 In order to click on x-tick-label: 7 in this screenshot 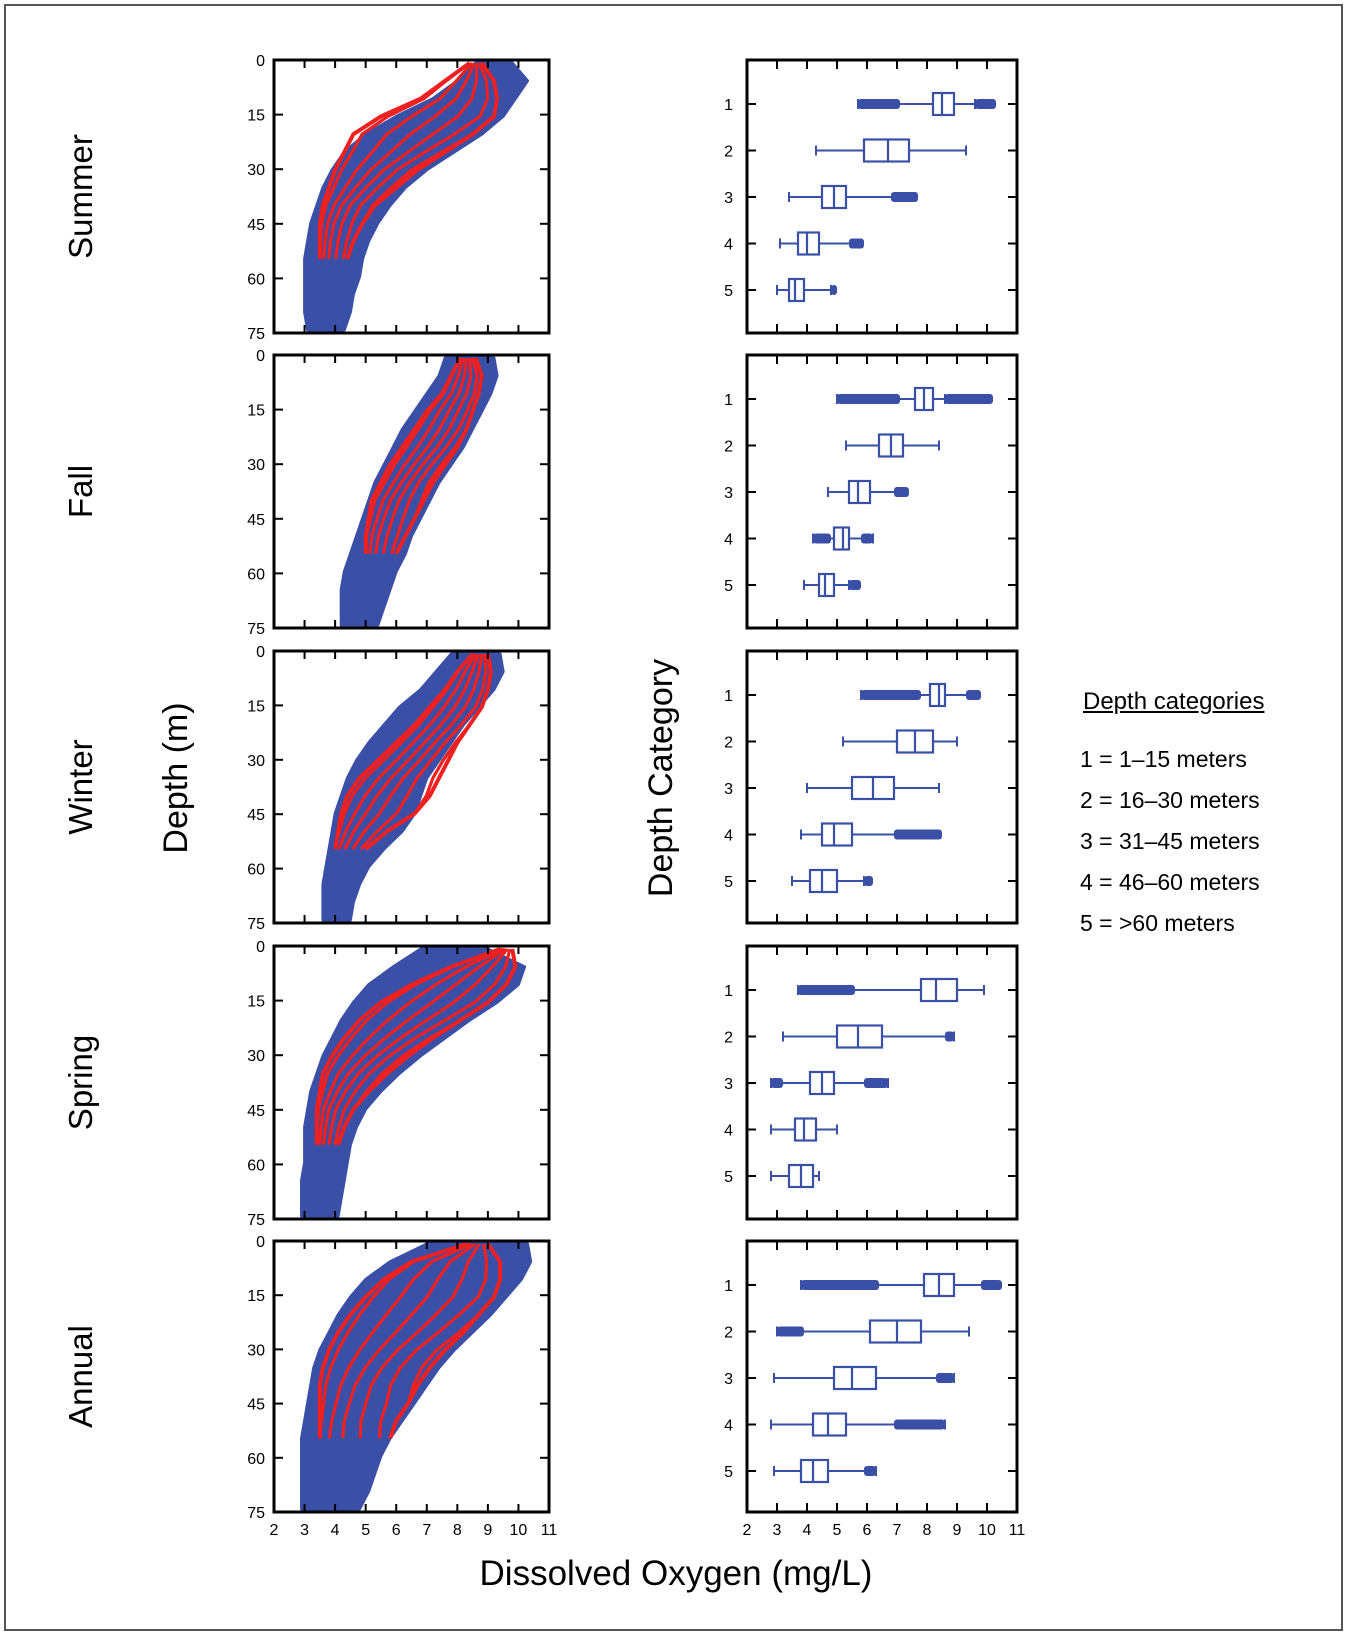, I will do `click(426, 1530)`.